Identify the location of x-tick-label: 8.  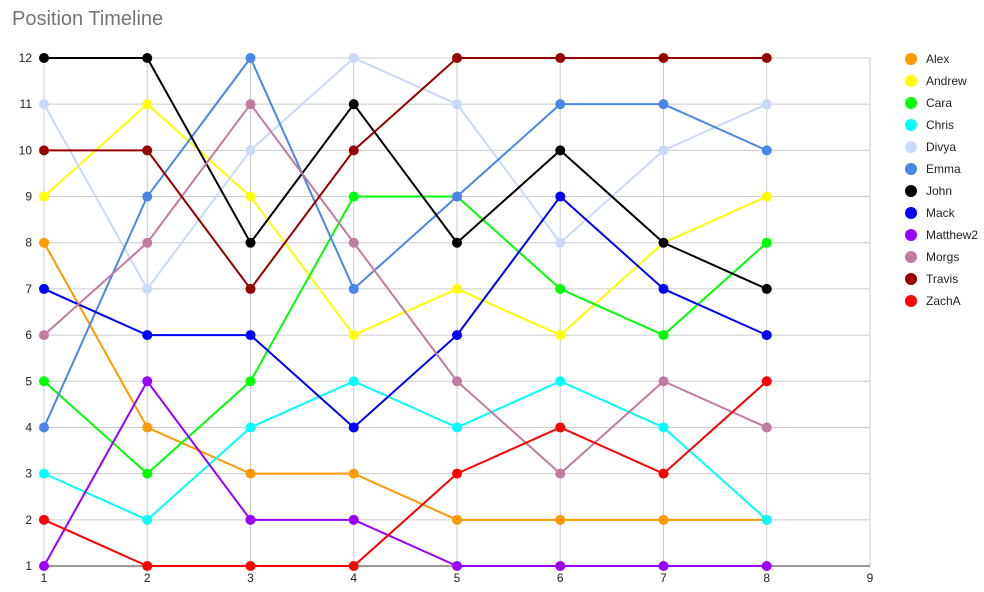
(766, 578).